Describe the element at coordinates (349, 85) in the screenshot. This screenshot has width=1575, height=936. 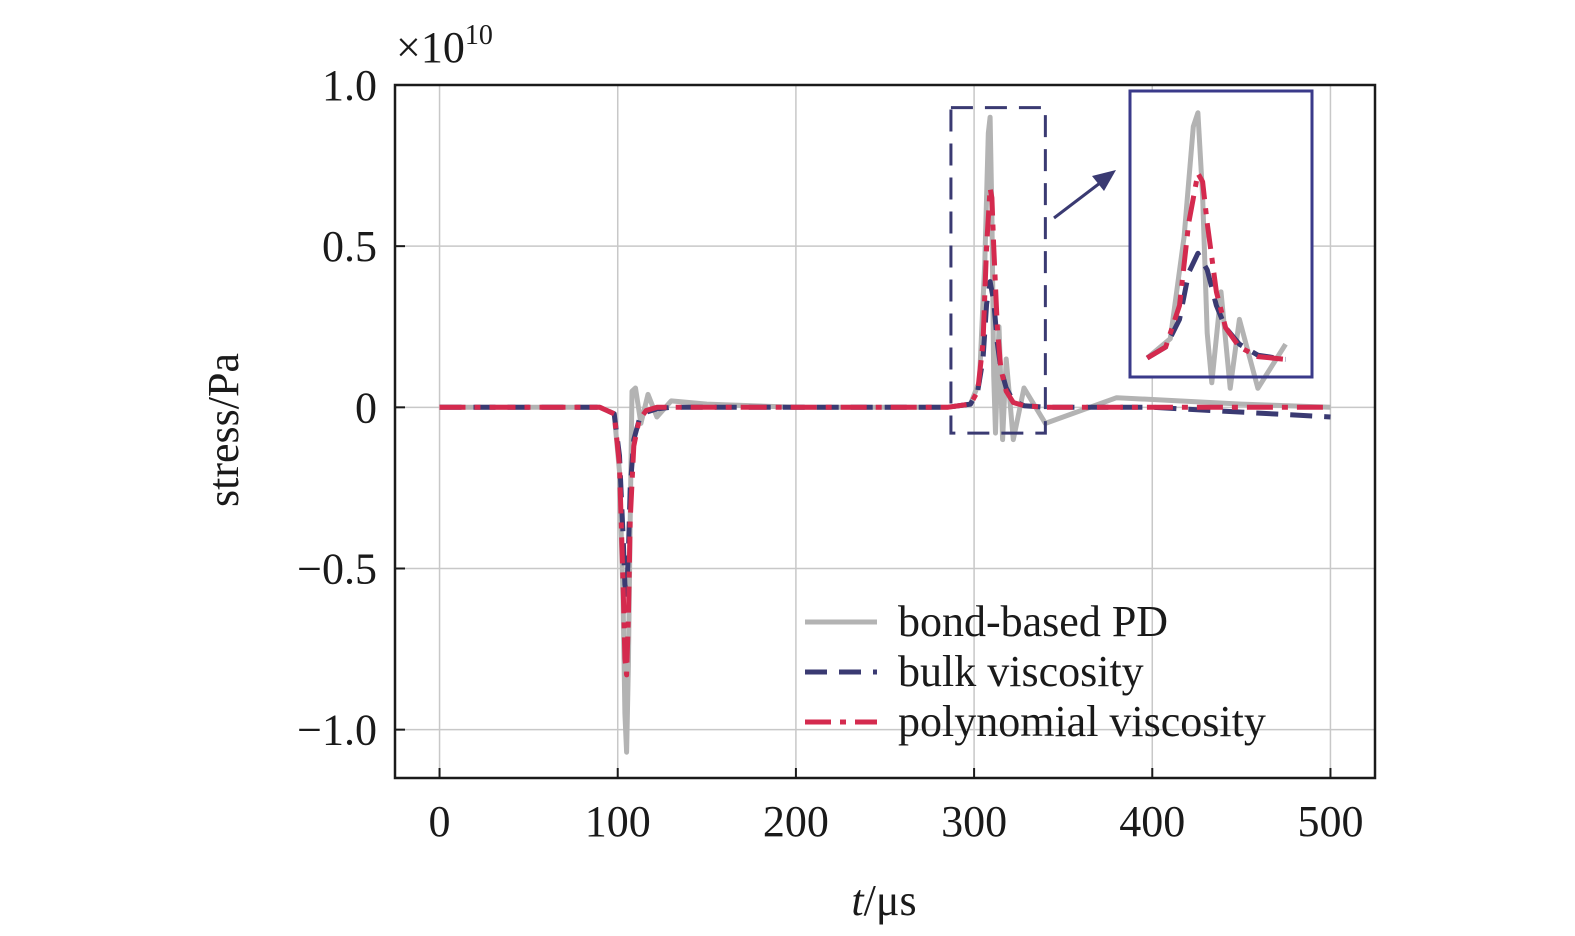
I see `y-tick-label: 1.0` at that location.